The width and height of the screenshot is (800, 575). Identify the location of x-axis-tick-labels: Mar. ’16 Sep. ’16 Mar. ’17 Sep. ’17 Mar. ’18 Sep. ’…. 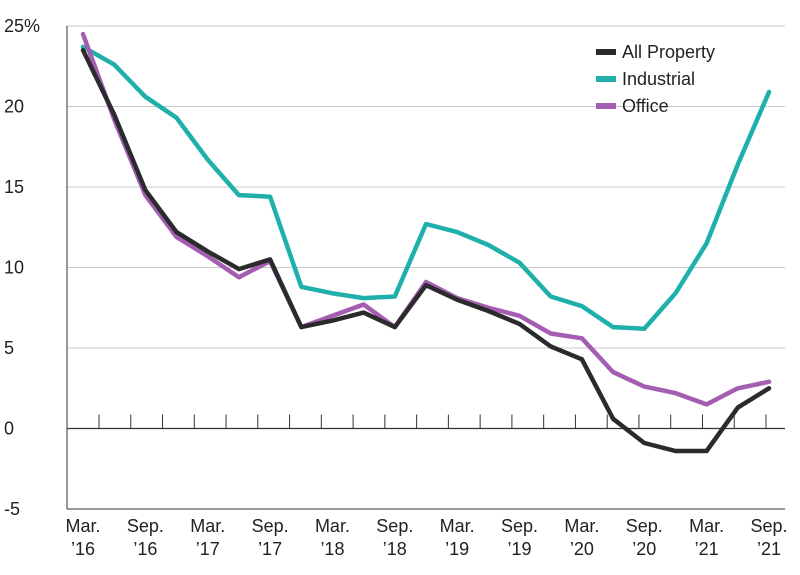
(426, 537).